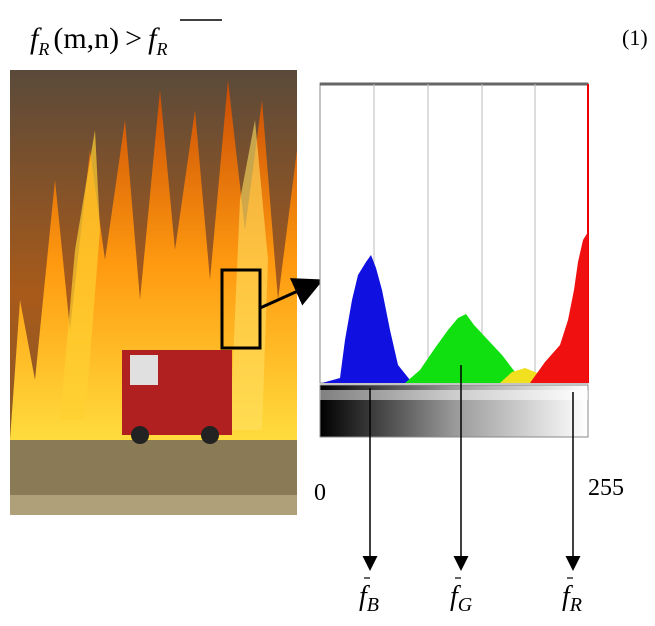 Image resolution: width=655 pixels, height=626 pixels. I want to click on axis-min-label: 0, so click(320, 493).